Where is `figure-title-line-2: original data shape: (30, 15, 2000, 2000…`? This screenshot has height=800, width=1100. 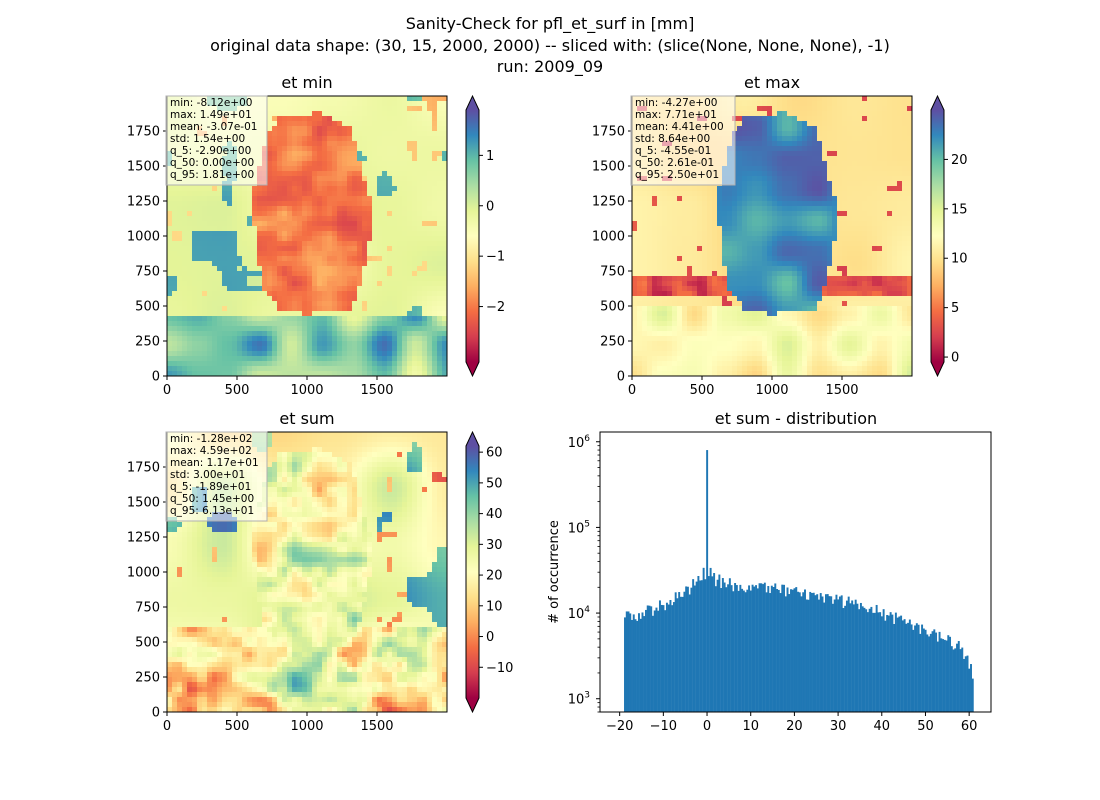 figure-title-line-2: original data shape: (30, 15, 2000, 2000… is located at coordinates (550, 45).